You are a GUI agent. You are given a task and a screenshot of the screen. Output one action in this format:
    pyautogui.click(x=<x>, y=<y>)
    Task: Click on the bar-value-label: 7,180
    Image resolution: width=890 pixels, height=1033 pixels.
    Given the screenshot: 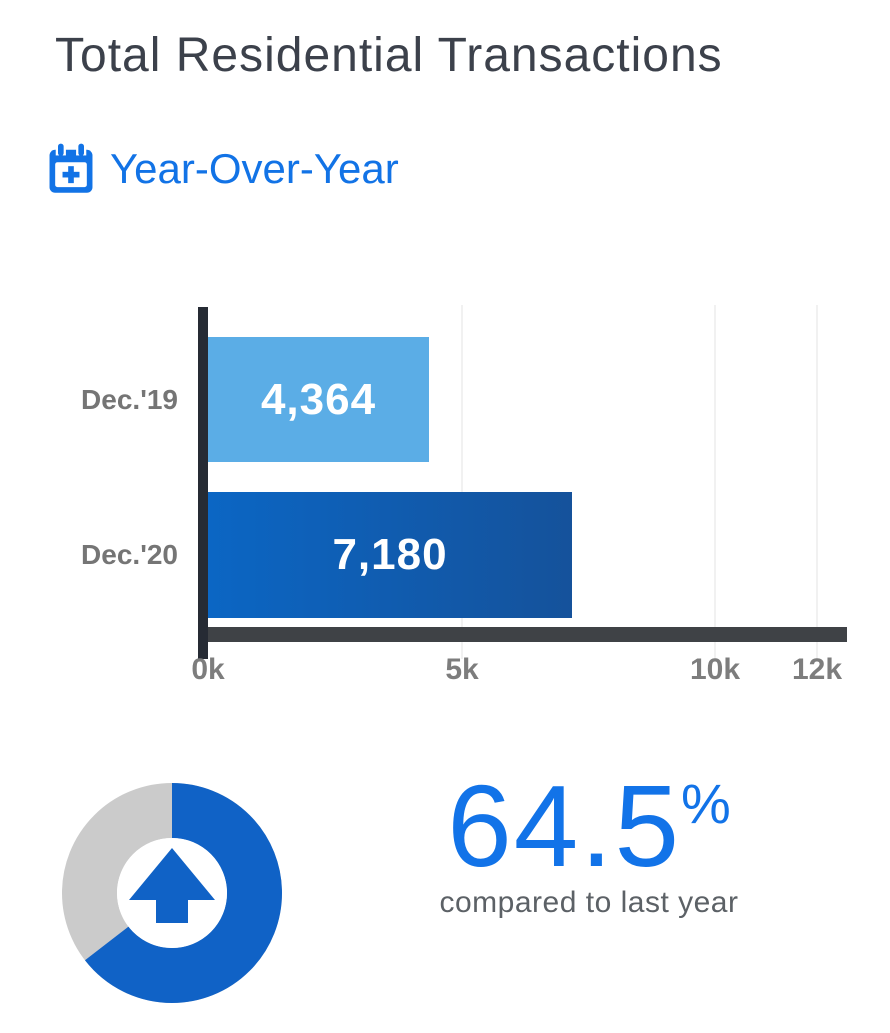 What is the action you would take?
    pyautogui.click(x=390, y=554)
    